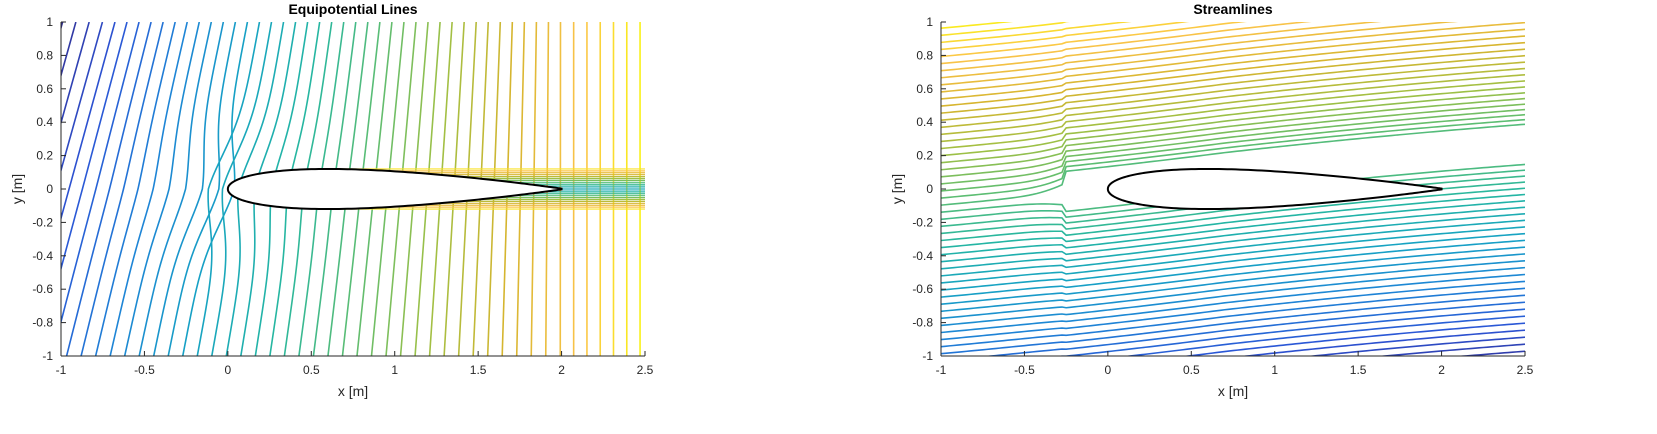 The width and height of the screenshot is (1657, 434). I want to click on chart-title: Streamlines, so click(1233, 9).